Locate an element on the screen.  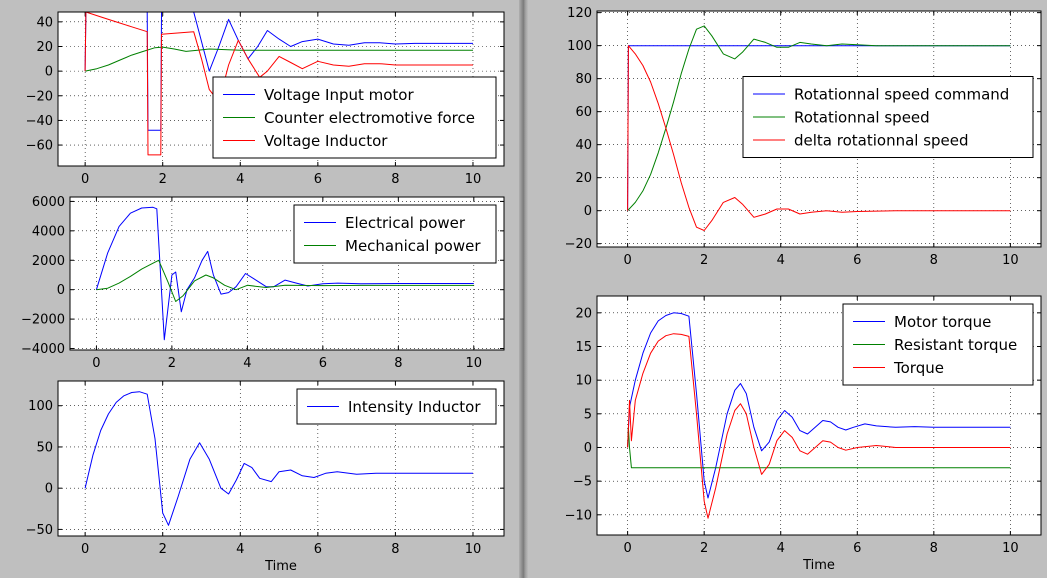
y-tick-label: 10 is located at coordinates (583, 381).